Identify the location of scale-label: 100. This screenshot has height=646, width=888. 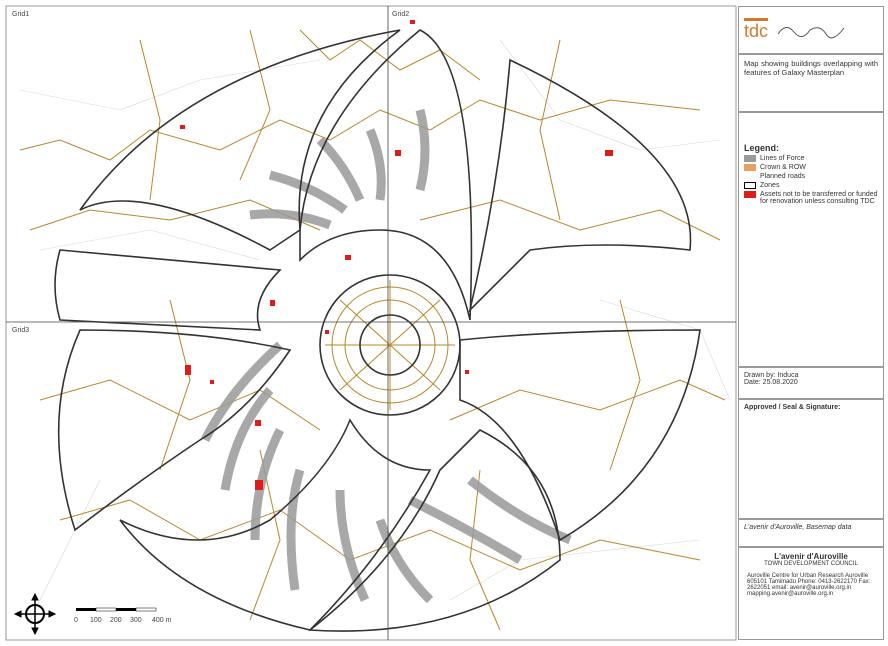
(96, 620).